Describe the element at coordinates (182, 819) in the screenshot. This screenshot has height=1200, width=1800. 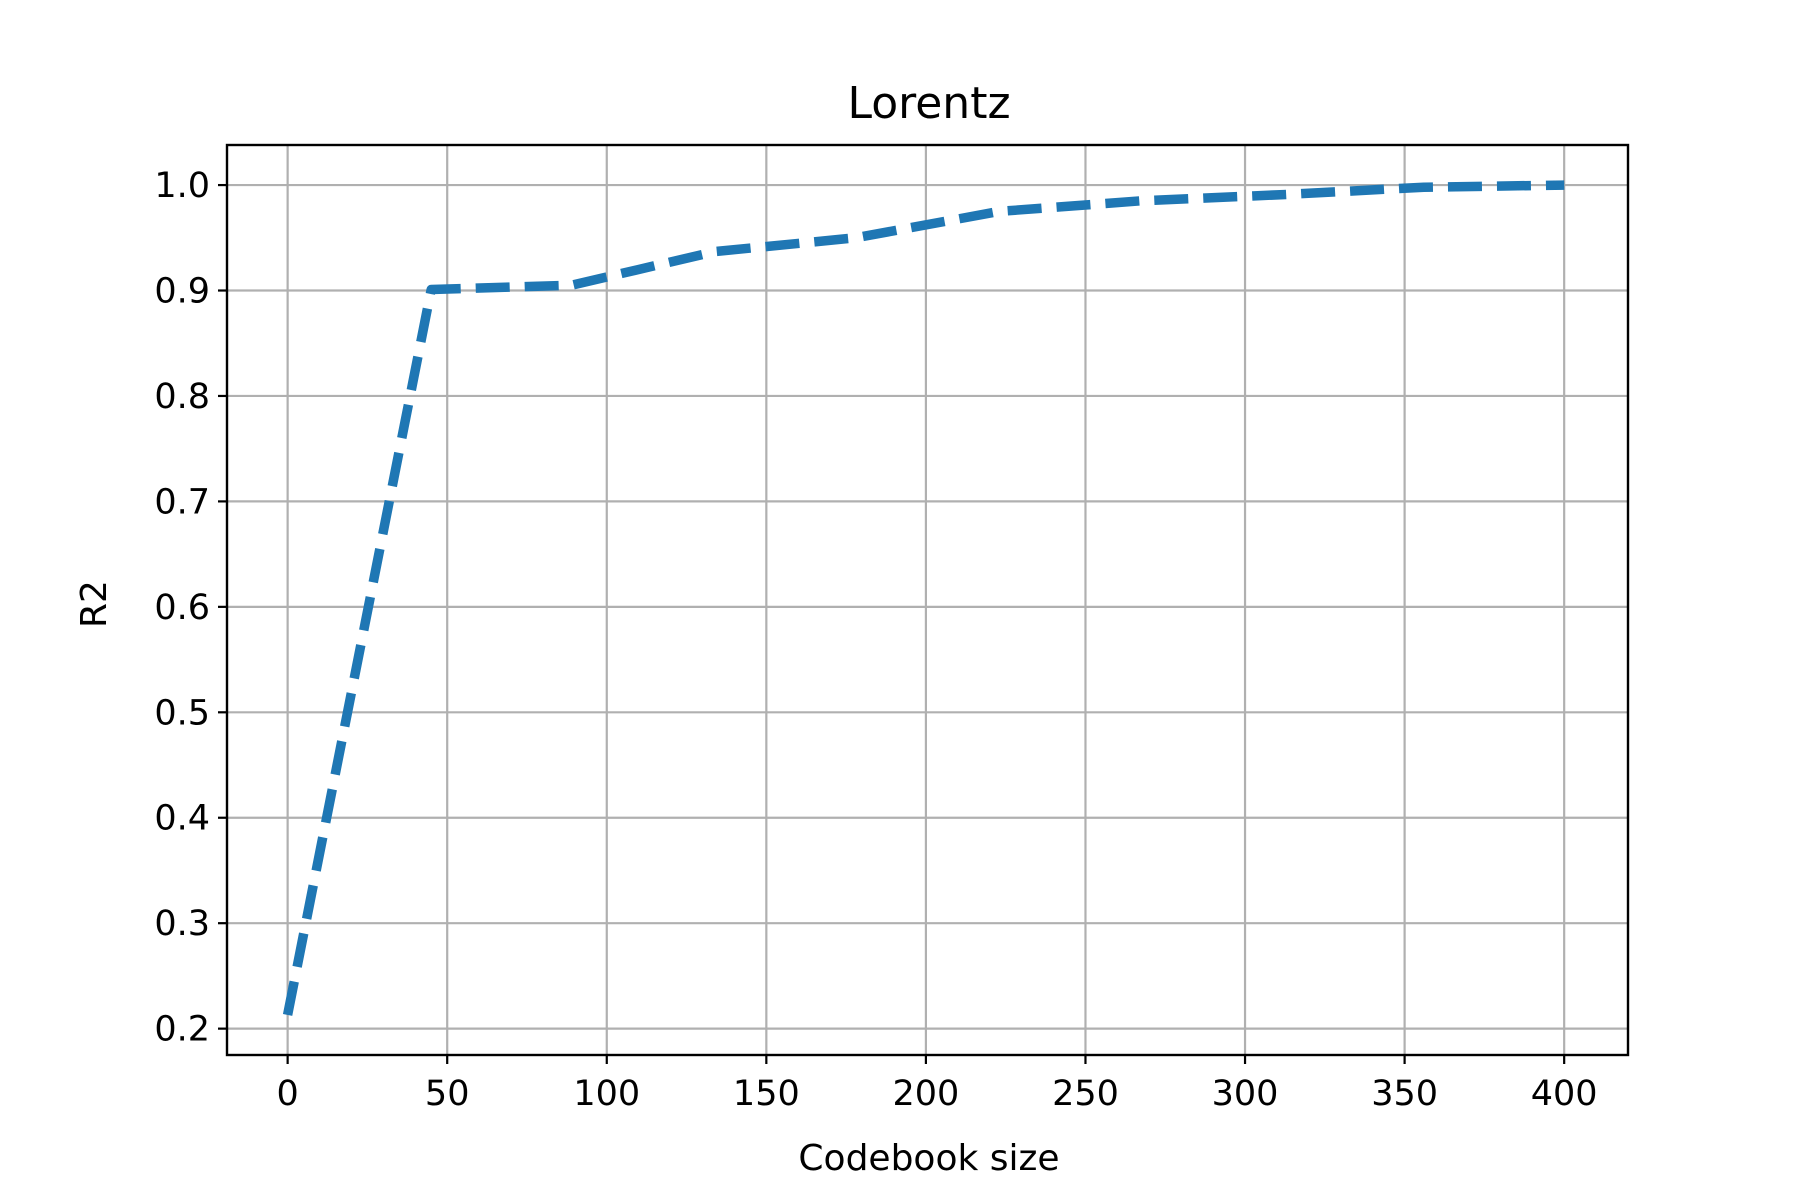
I see `y-tick-label-2: 0.4` at that location.